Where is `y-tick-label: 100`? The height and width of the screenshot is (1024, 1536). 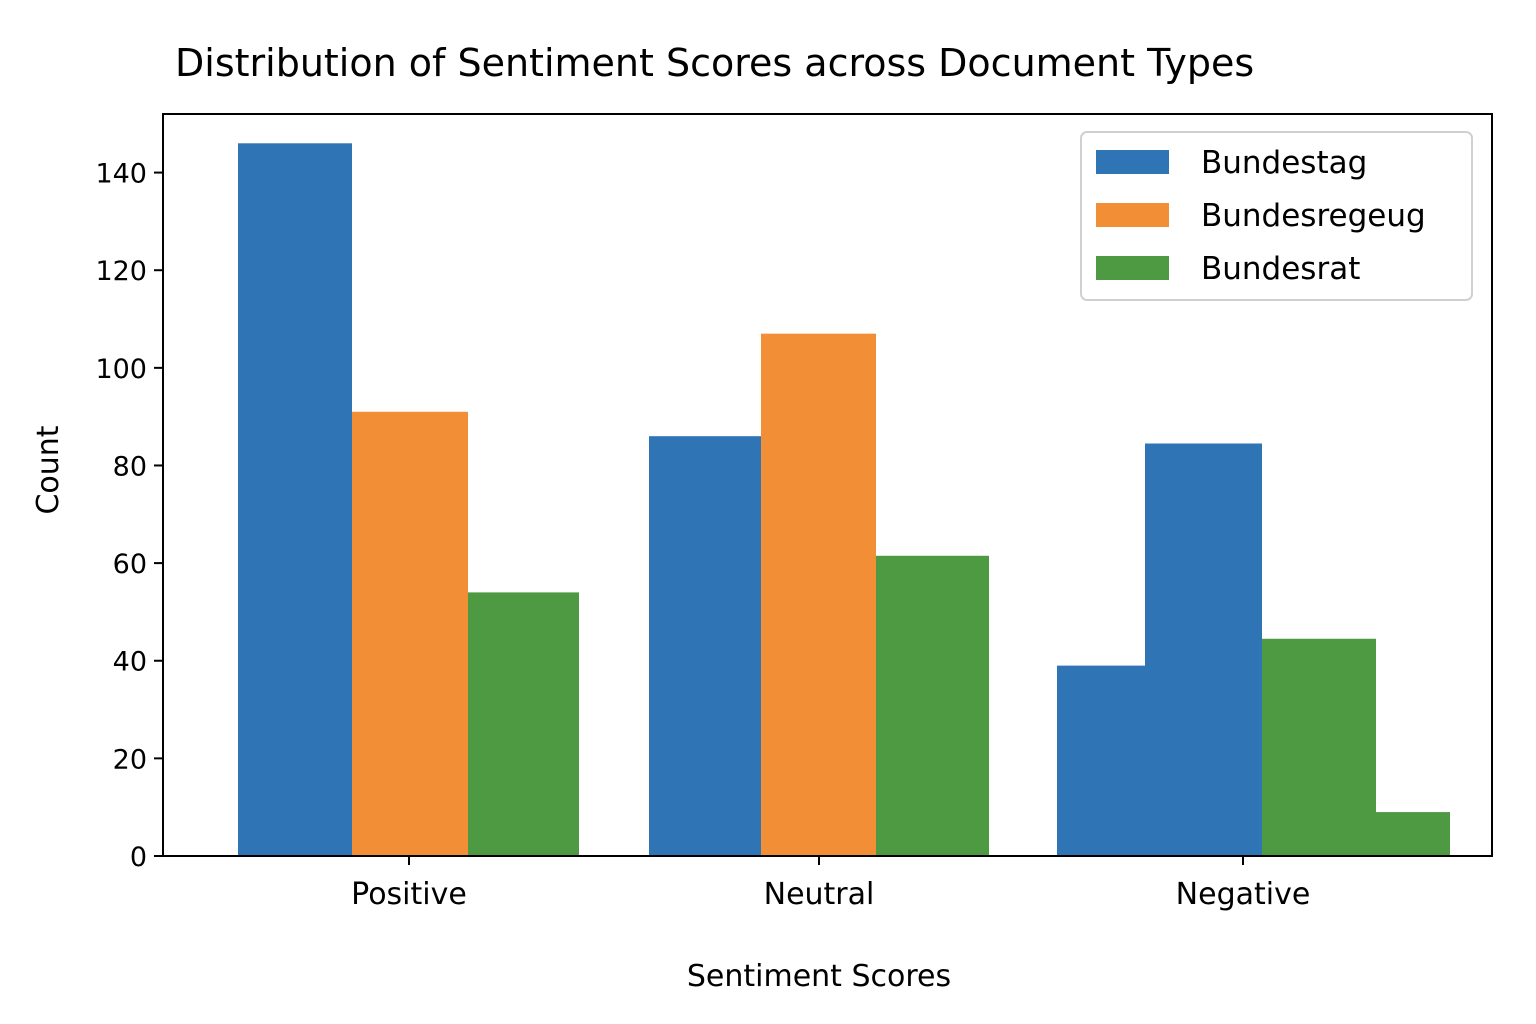 y-tick-label: 100 is located at coordinates (121, 369).